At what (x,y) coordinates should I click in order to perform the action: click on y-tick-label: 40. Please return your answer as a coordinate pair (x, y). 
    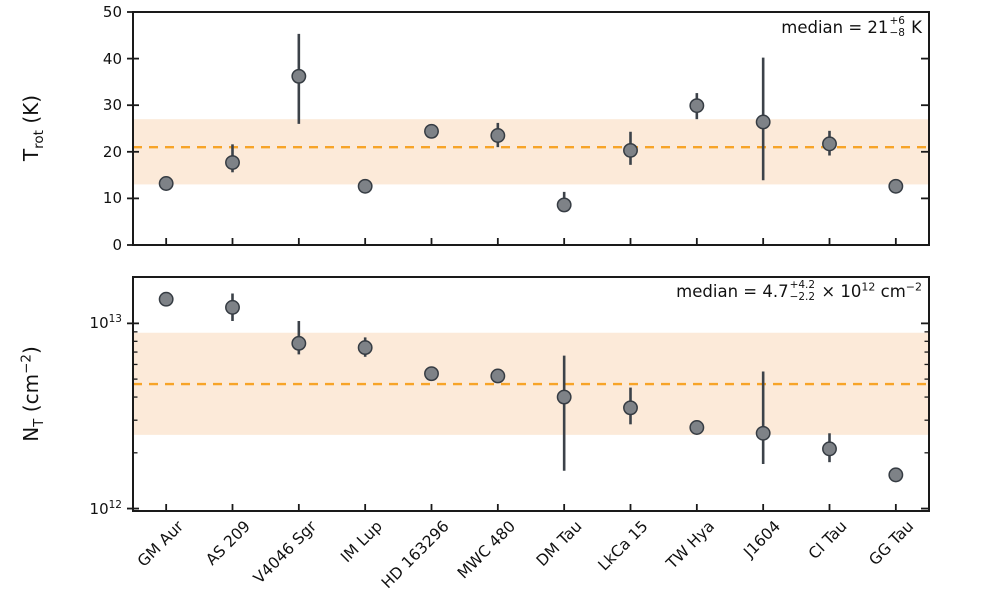
    Looking at the image, I should click on (112, 58).